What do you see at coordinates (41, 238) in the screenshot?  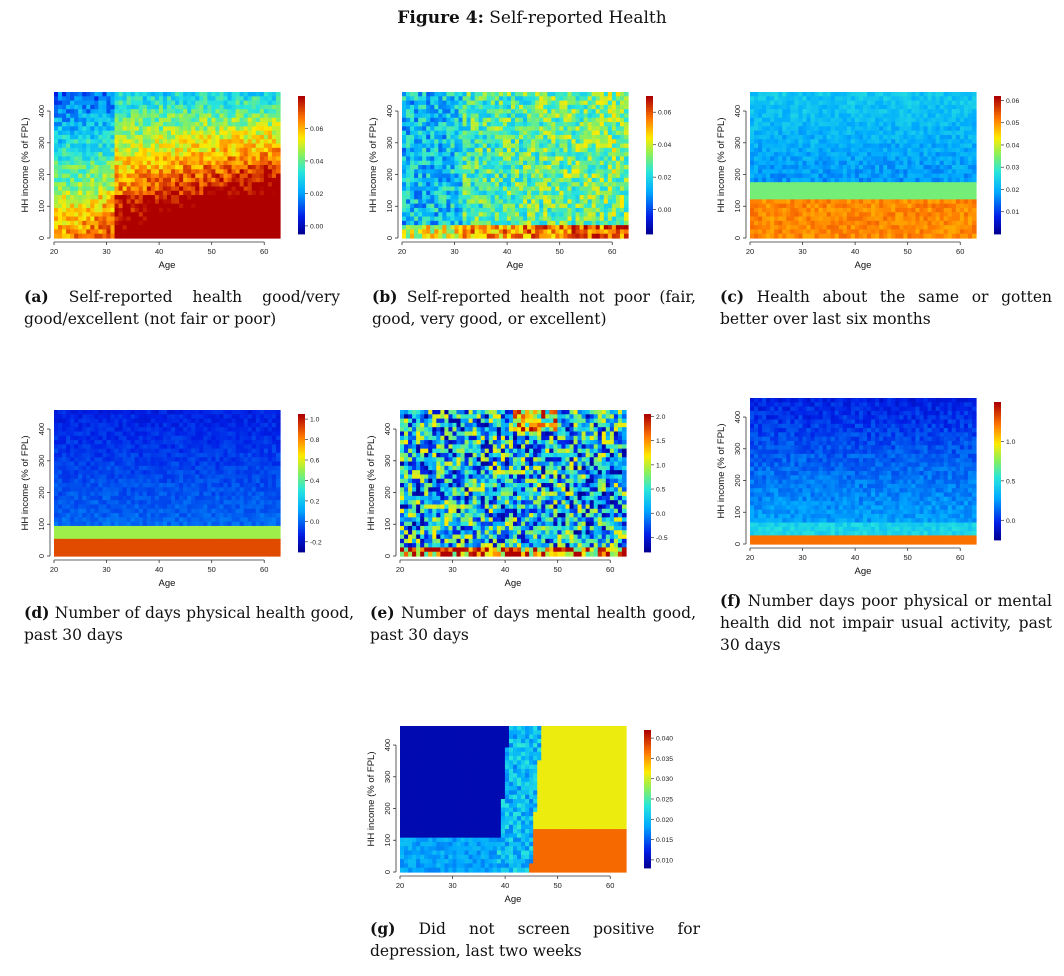 I see `y-tick-label: 0` at bounding box center [41, 238].